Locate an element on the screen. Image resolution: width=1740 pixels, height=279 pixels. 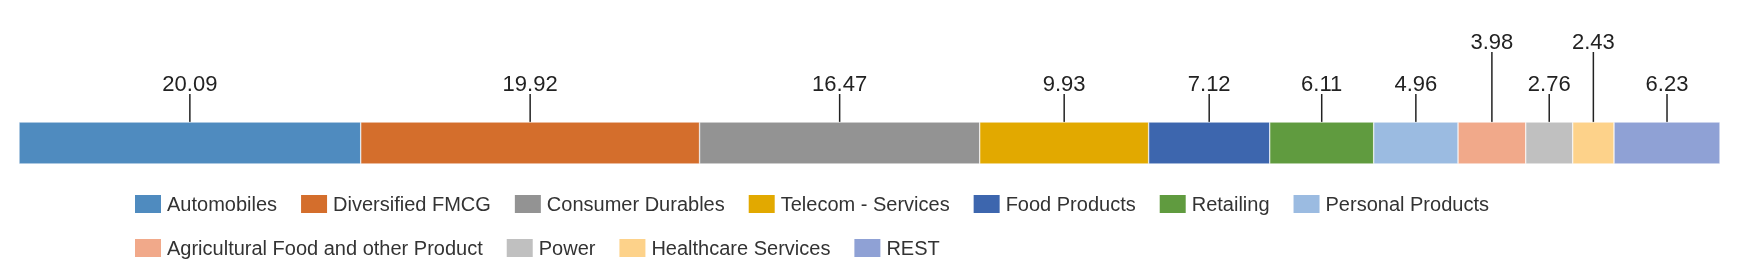
data-label: 7.12 is located at coordinates (1209, 83).